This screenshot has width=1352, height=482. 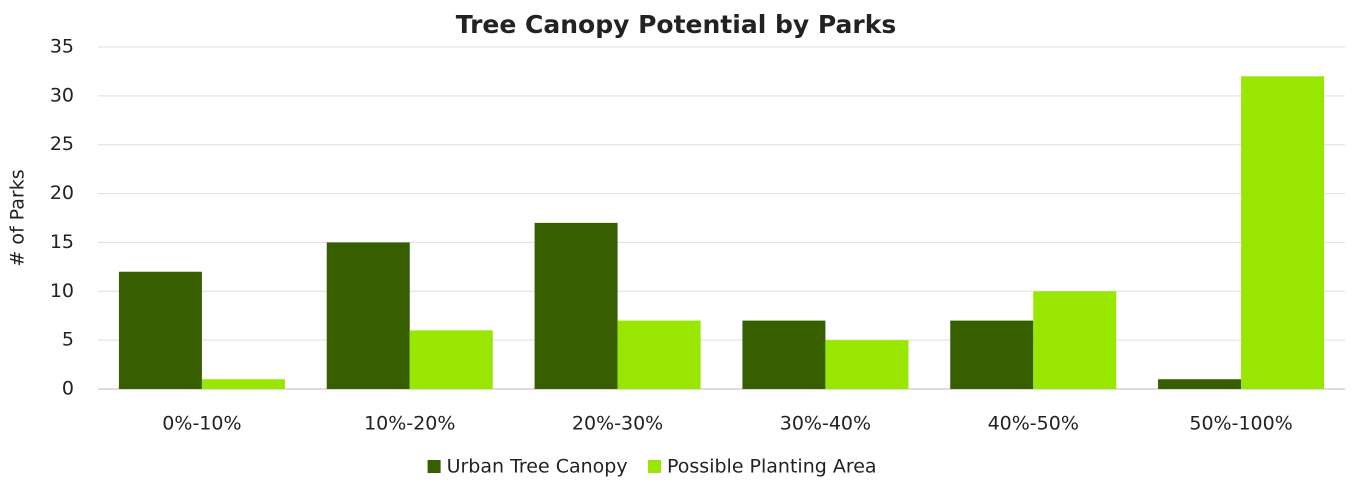 What do you see at coordinates (62, 47) in the screenshot?
I see `y-tick-label: 35` at bounding box center [62, 47].